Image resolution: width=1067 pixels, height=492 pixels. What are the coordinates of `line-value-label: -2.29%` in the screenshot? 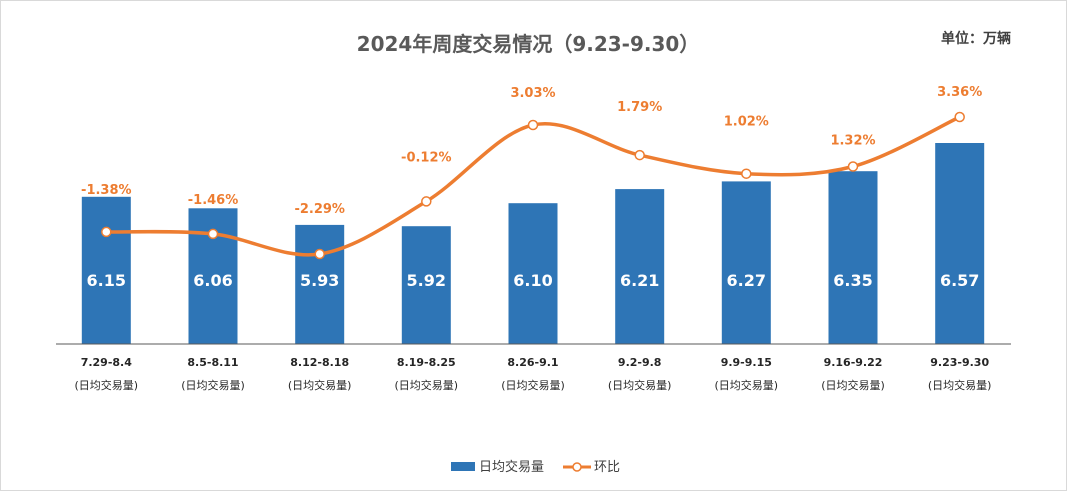 It's located at (319, 209).